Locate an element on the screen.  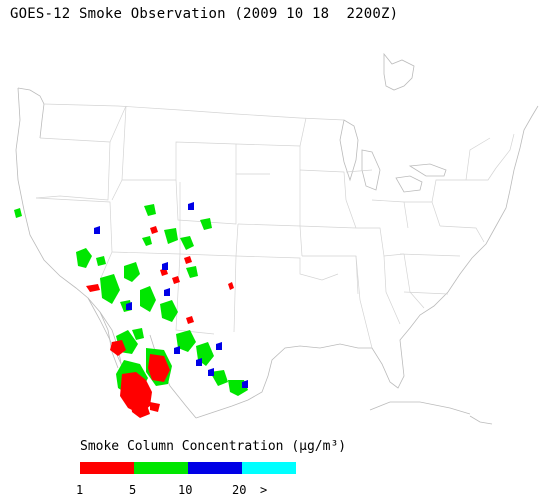
legend-title: Smoke Column Concentration (µg/m³) is located at coordinates (213, 446).